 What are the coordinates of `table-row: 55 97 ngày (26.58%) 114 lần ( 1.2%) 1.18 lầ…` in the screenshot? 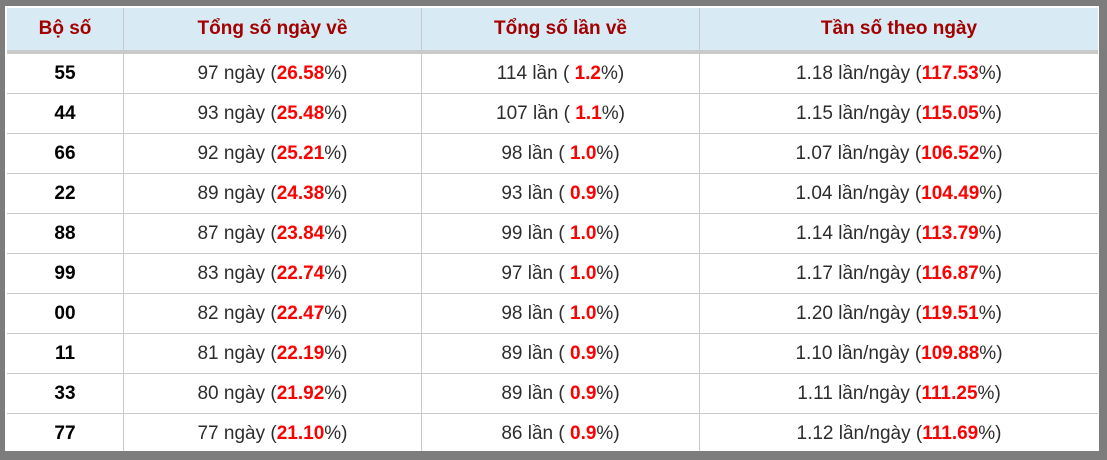 It's located at (552, 73).